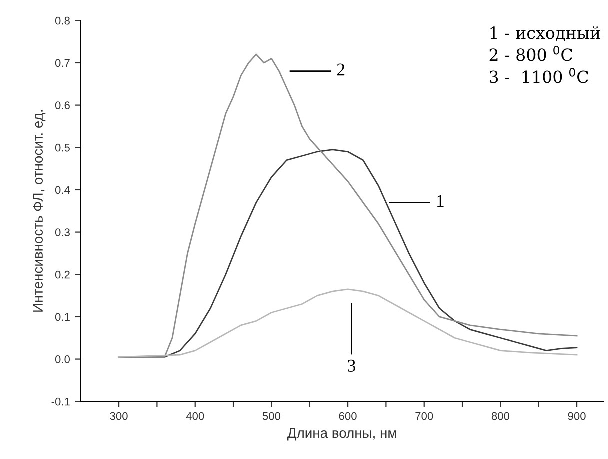  I want to click on x-tick-label: 600, so click(348, 416).